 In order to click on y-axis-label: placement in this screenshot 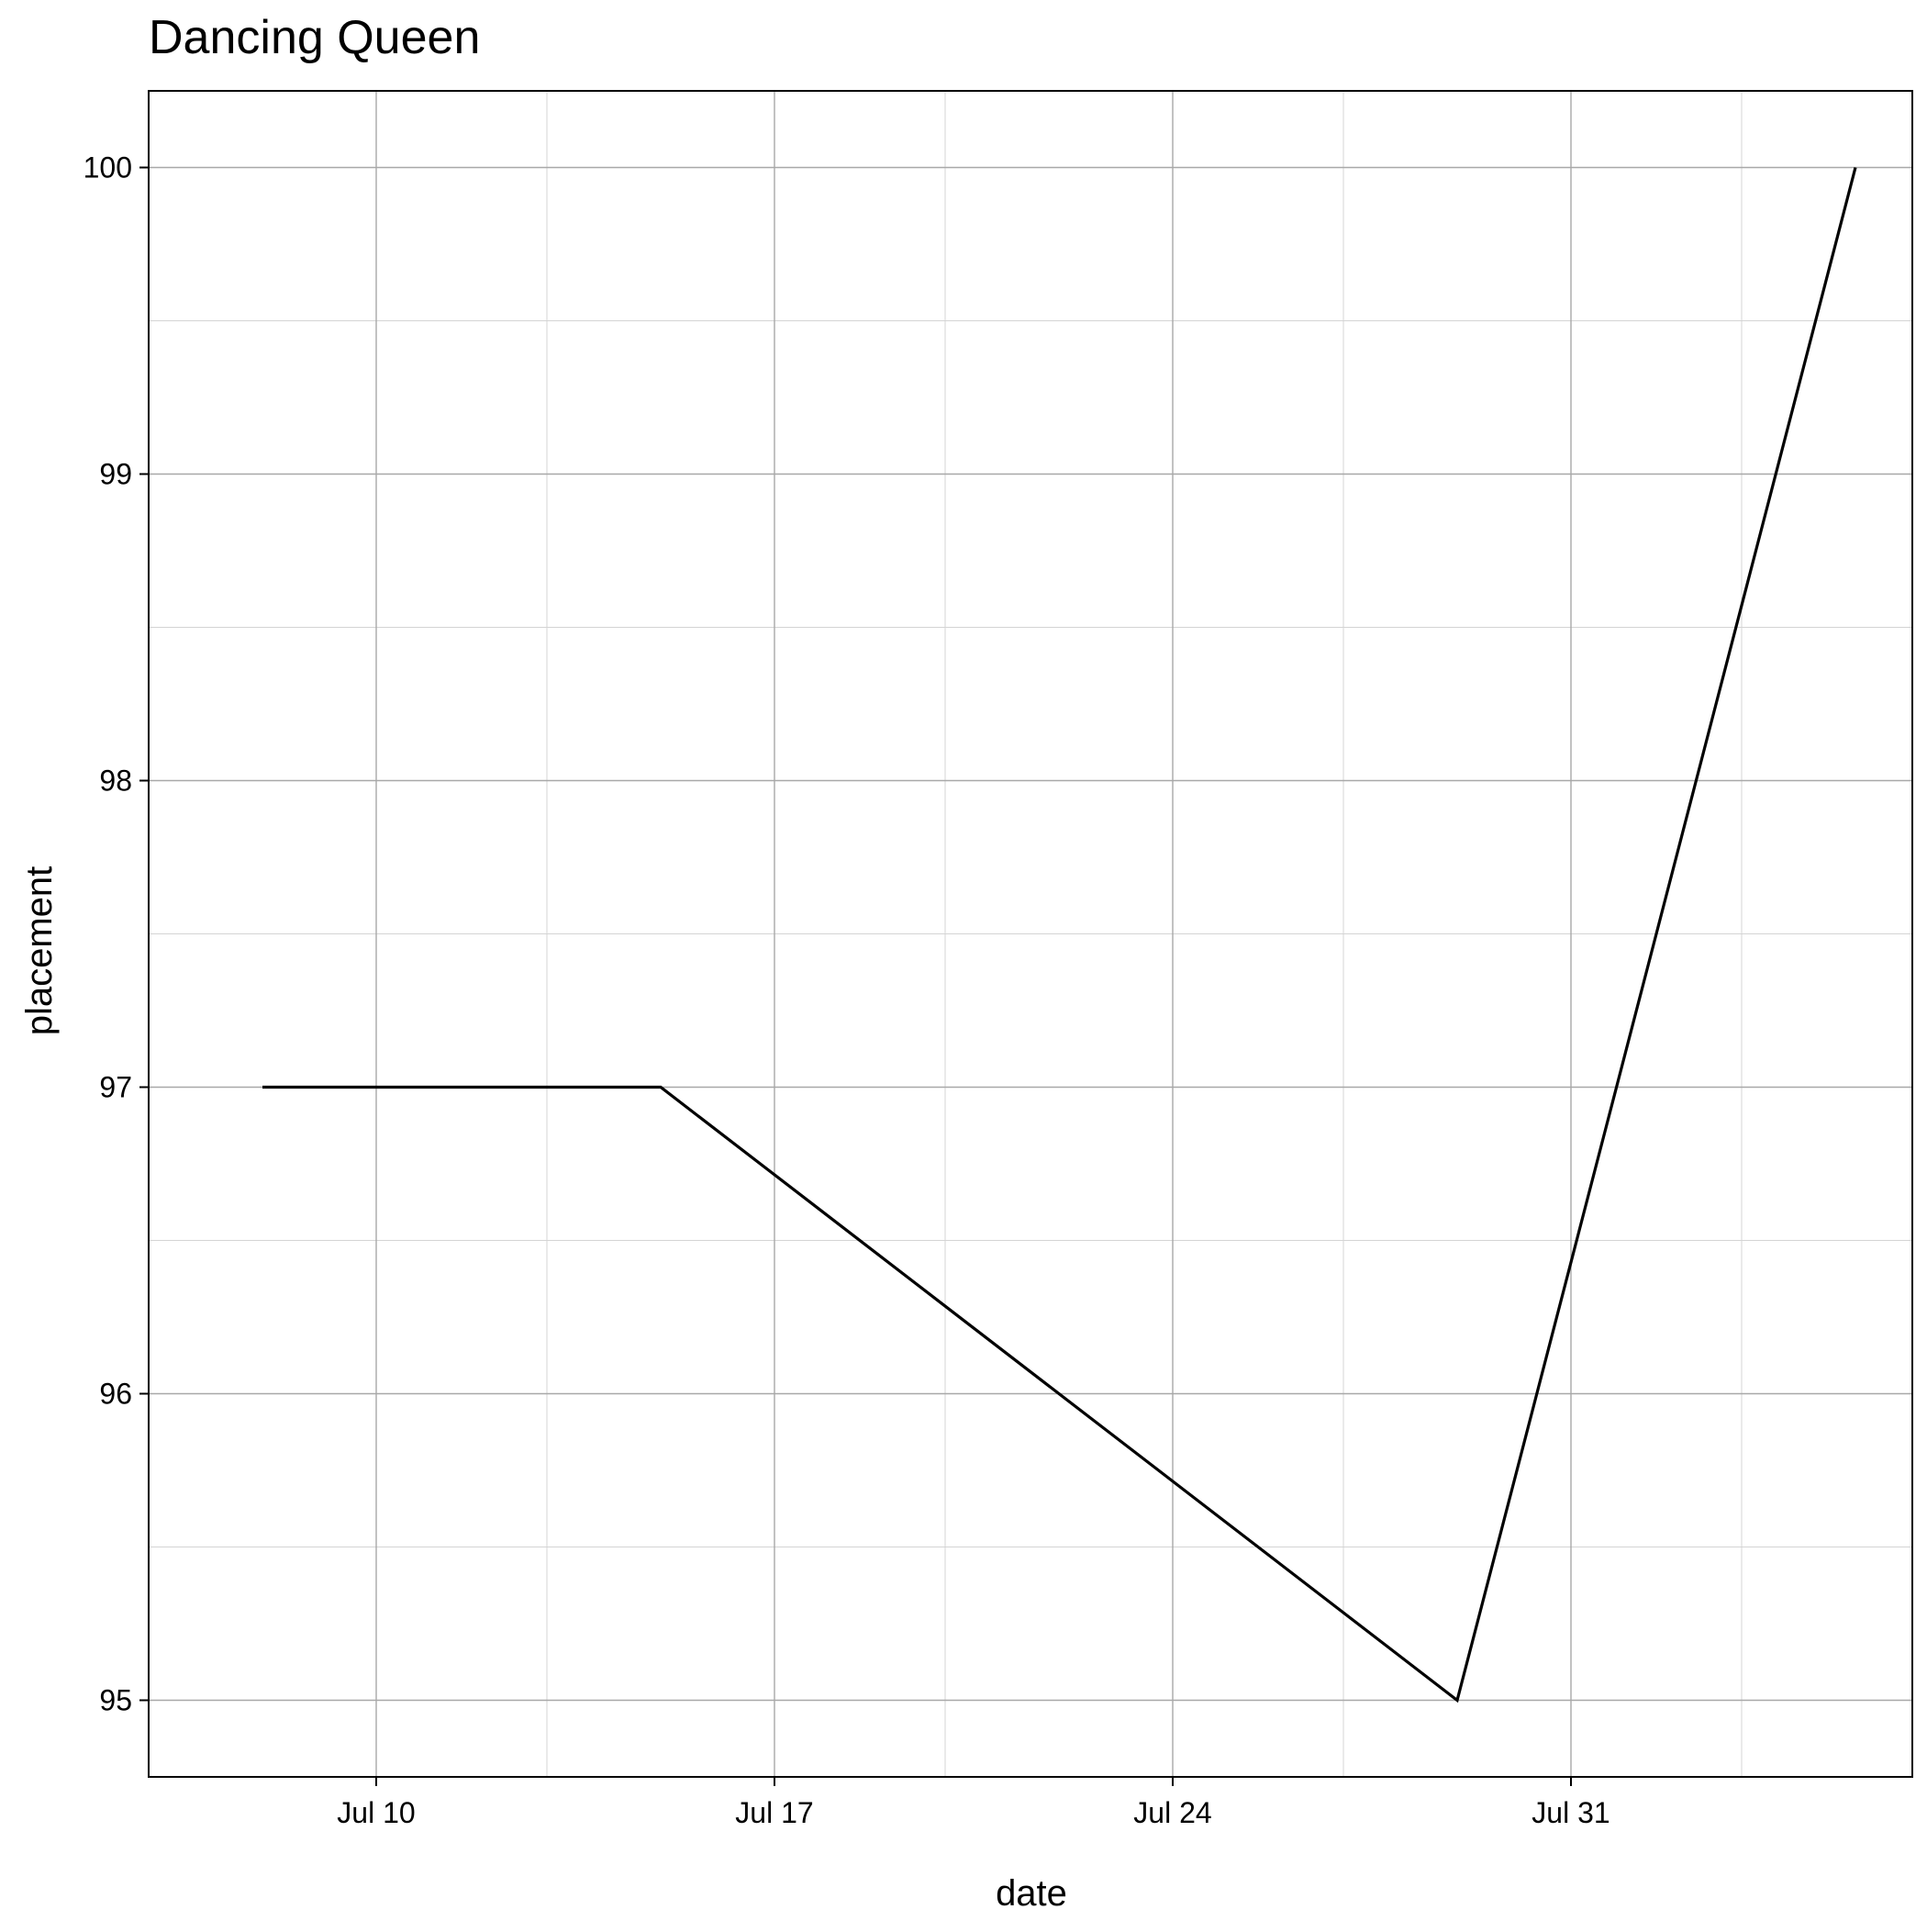, I will do `click(39, 951)`.